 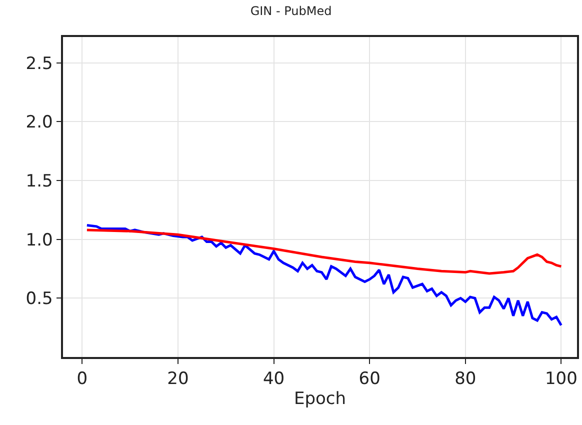 I want to click on chart-title: GIN - PubMed, so click(x=291, y=11).